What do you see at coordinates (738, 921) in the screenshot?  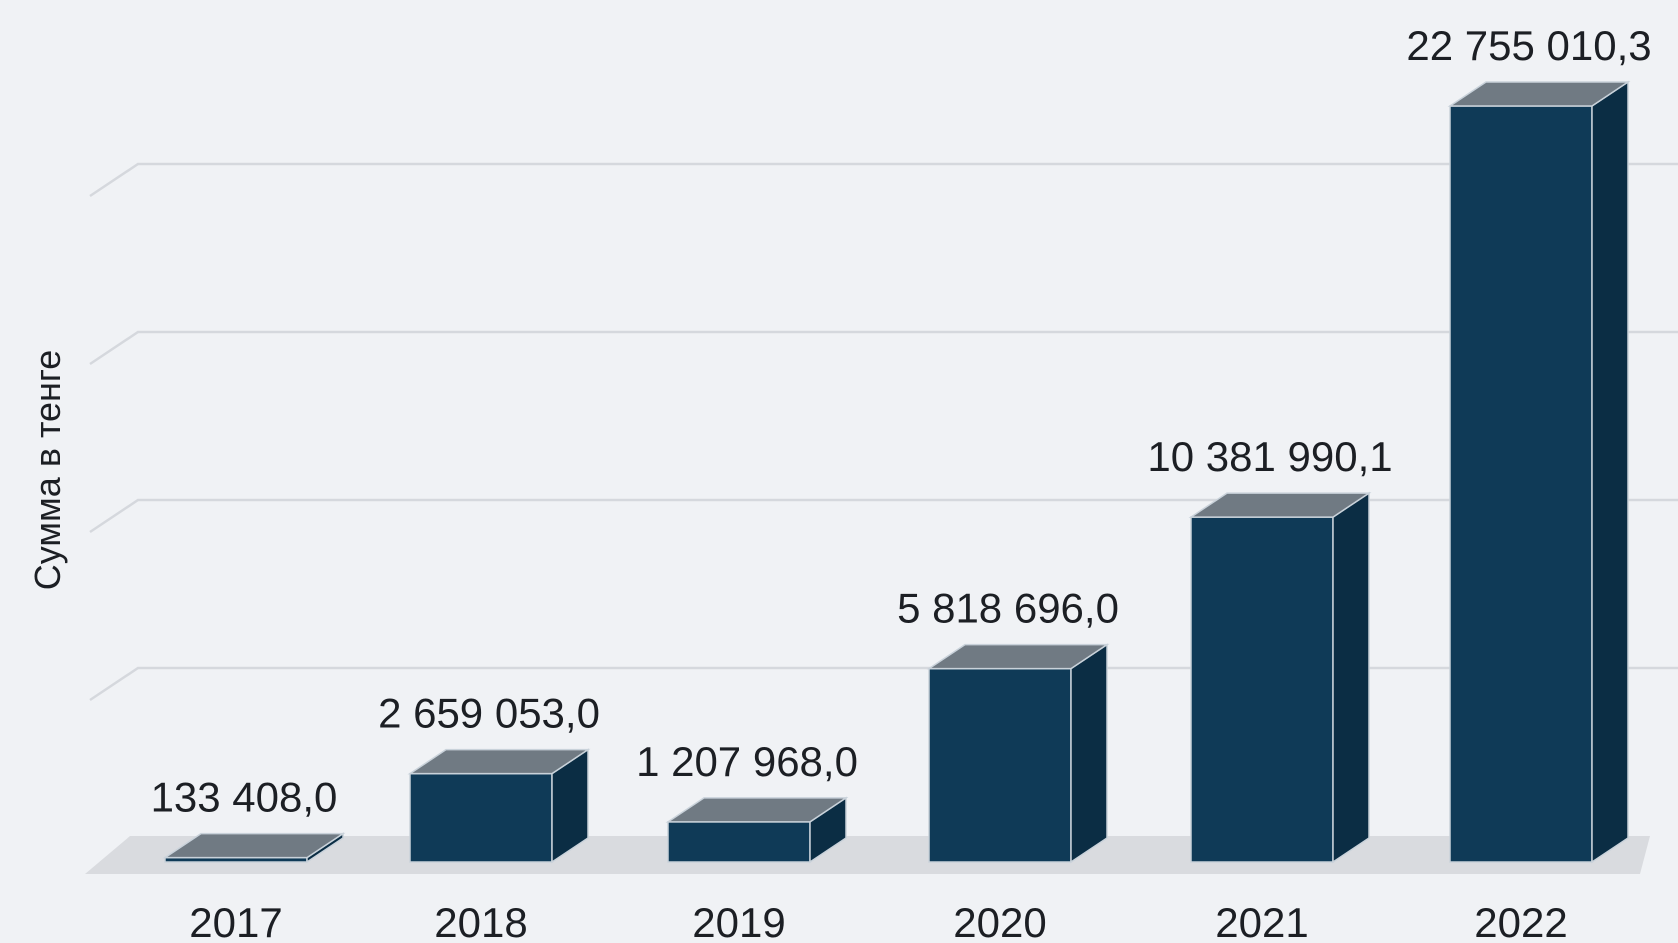 I see `x-tick-label: 2019` at bounding box center [738, 921].